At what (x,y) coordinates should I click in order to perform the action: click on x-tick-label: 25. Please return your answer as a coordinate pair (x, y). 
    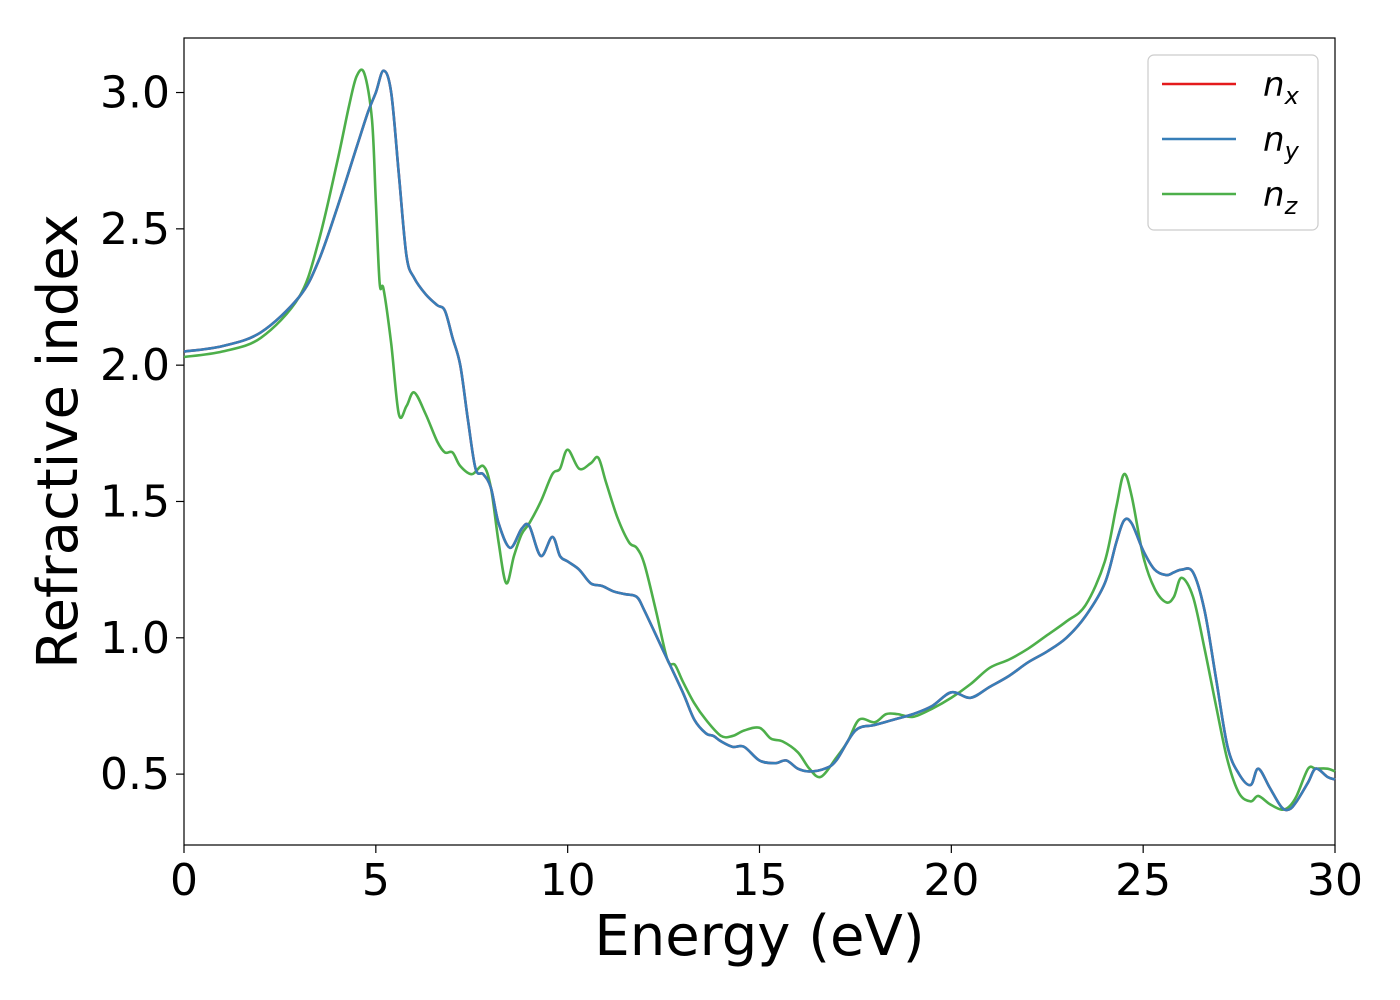
    Looking at the image, I should click on (1143, 880).